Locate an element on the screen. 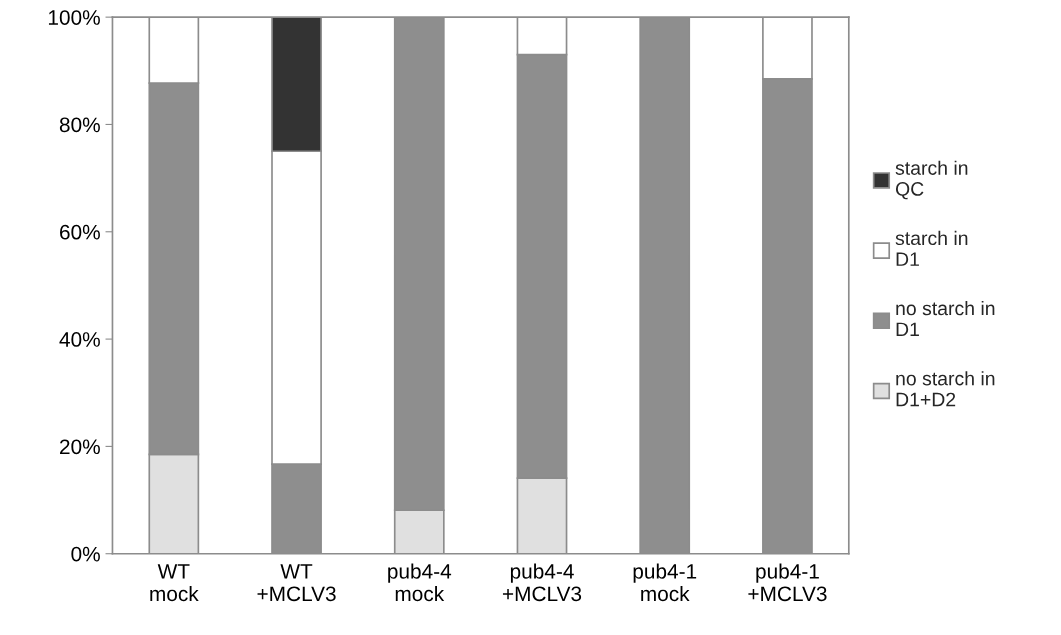 The width and height of the screenshot is (1061, 635). x-tick-label: pub4-1 +MCLV3 is located at coordinates (787, 582).